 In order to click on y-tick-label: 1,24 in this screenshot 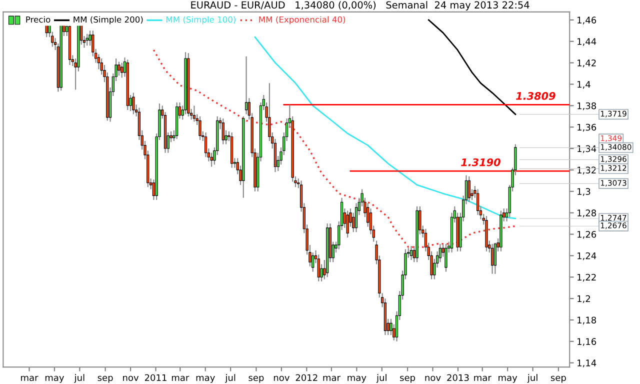, I will do `click(587, 256)`.